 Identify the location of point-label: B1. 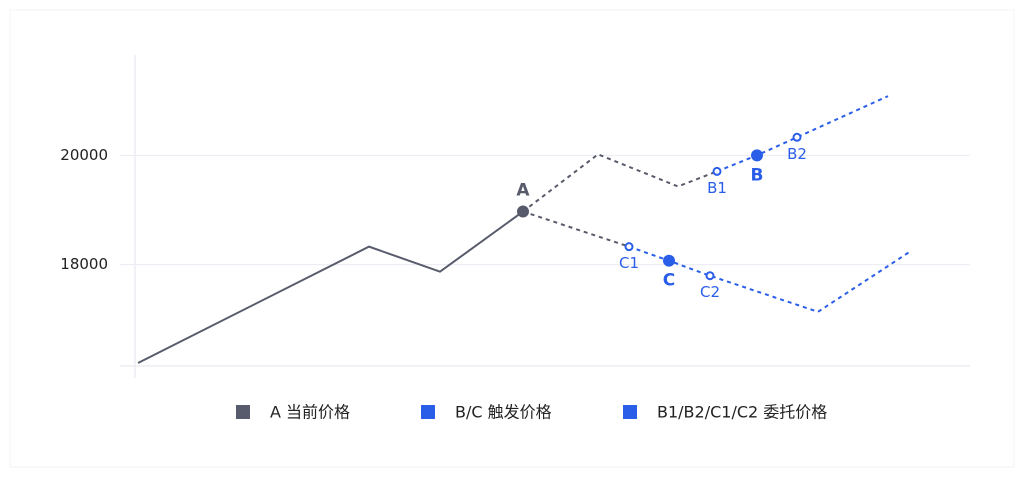
(717, 188).